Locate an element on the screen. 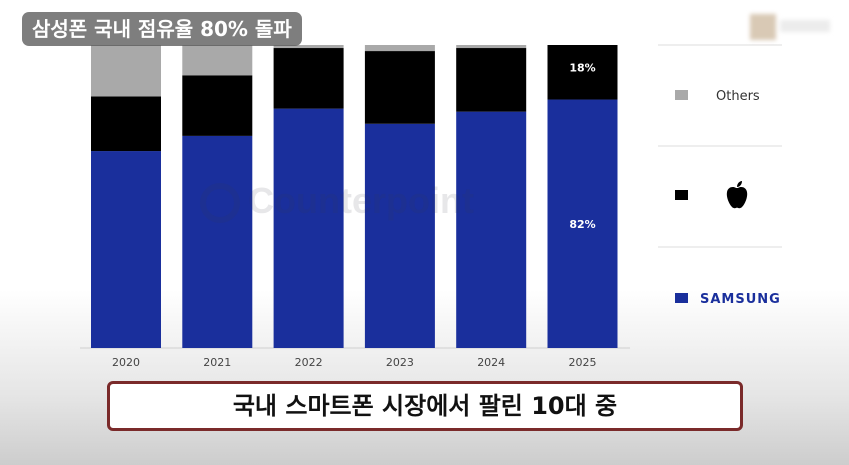 This screenshot has width=849, height=465. x-tick-label: 2024 is located at coordinates (491, 362).